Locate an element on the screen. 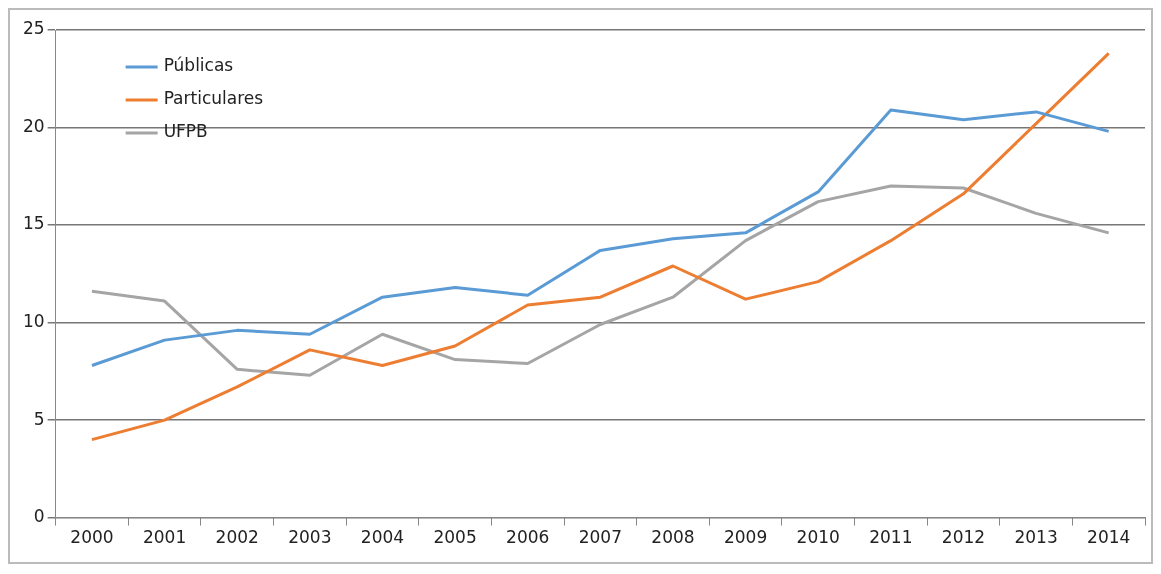 This screenshot has height=574, width=1161. y-tick-label: 15 is located at coordinates (33, 223).